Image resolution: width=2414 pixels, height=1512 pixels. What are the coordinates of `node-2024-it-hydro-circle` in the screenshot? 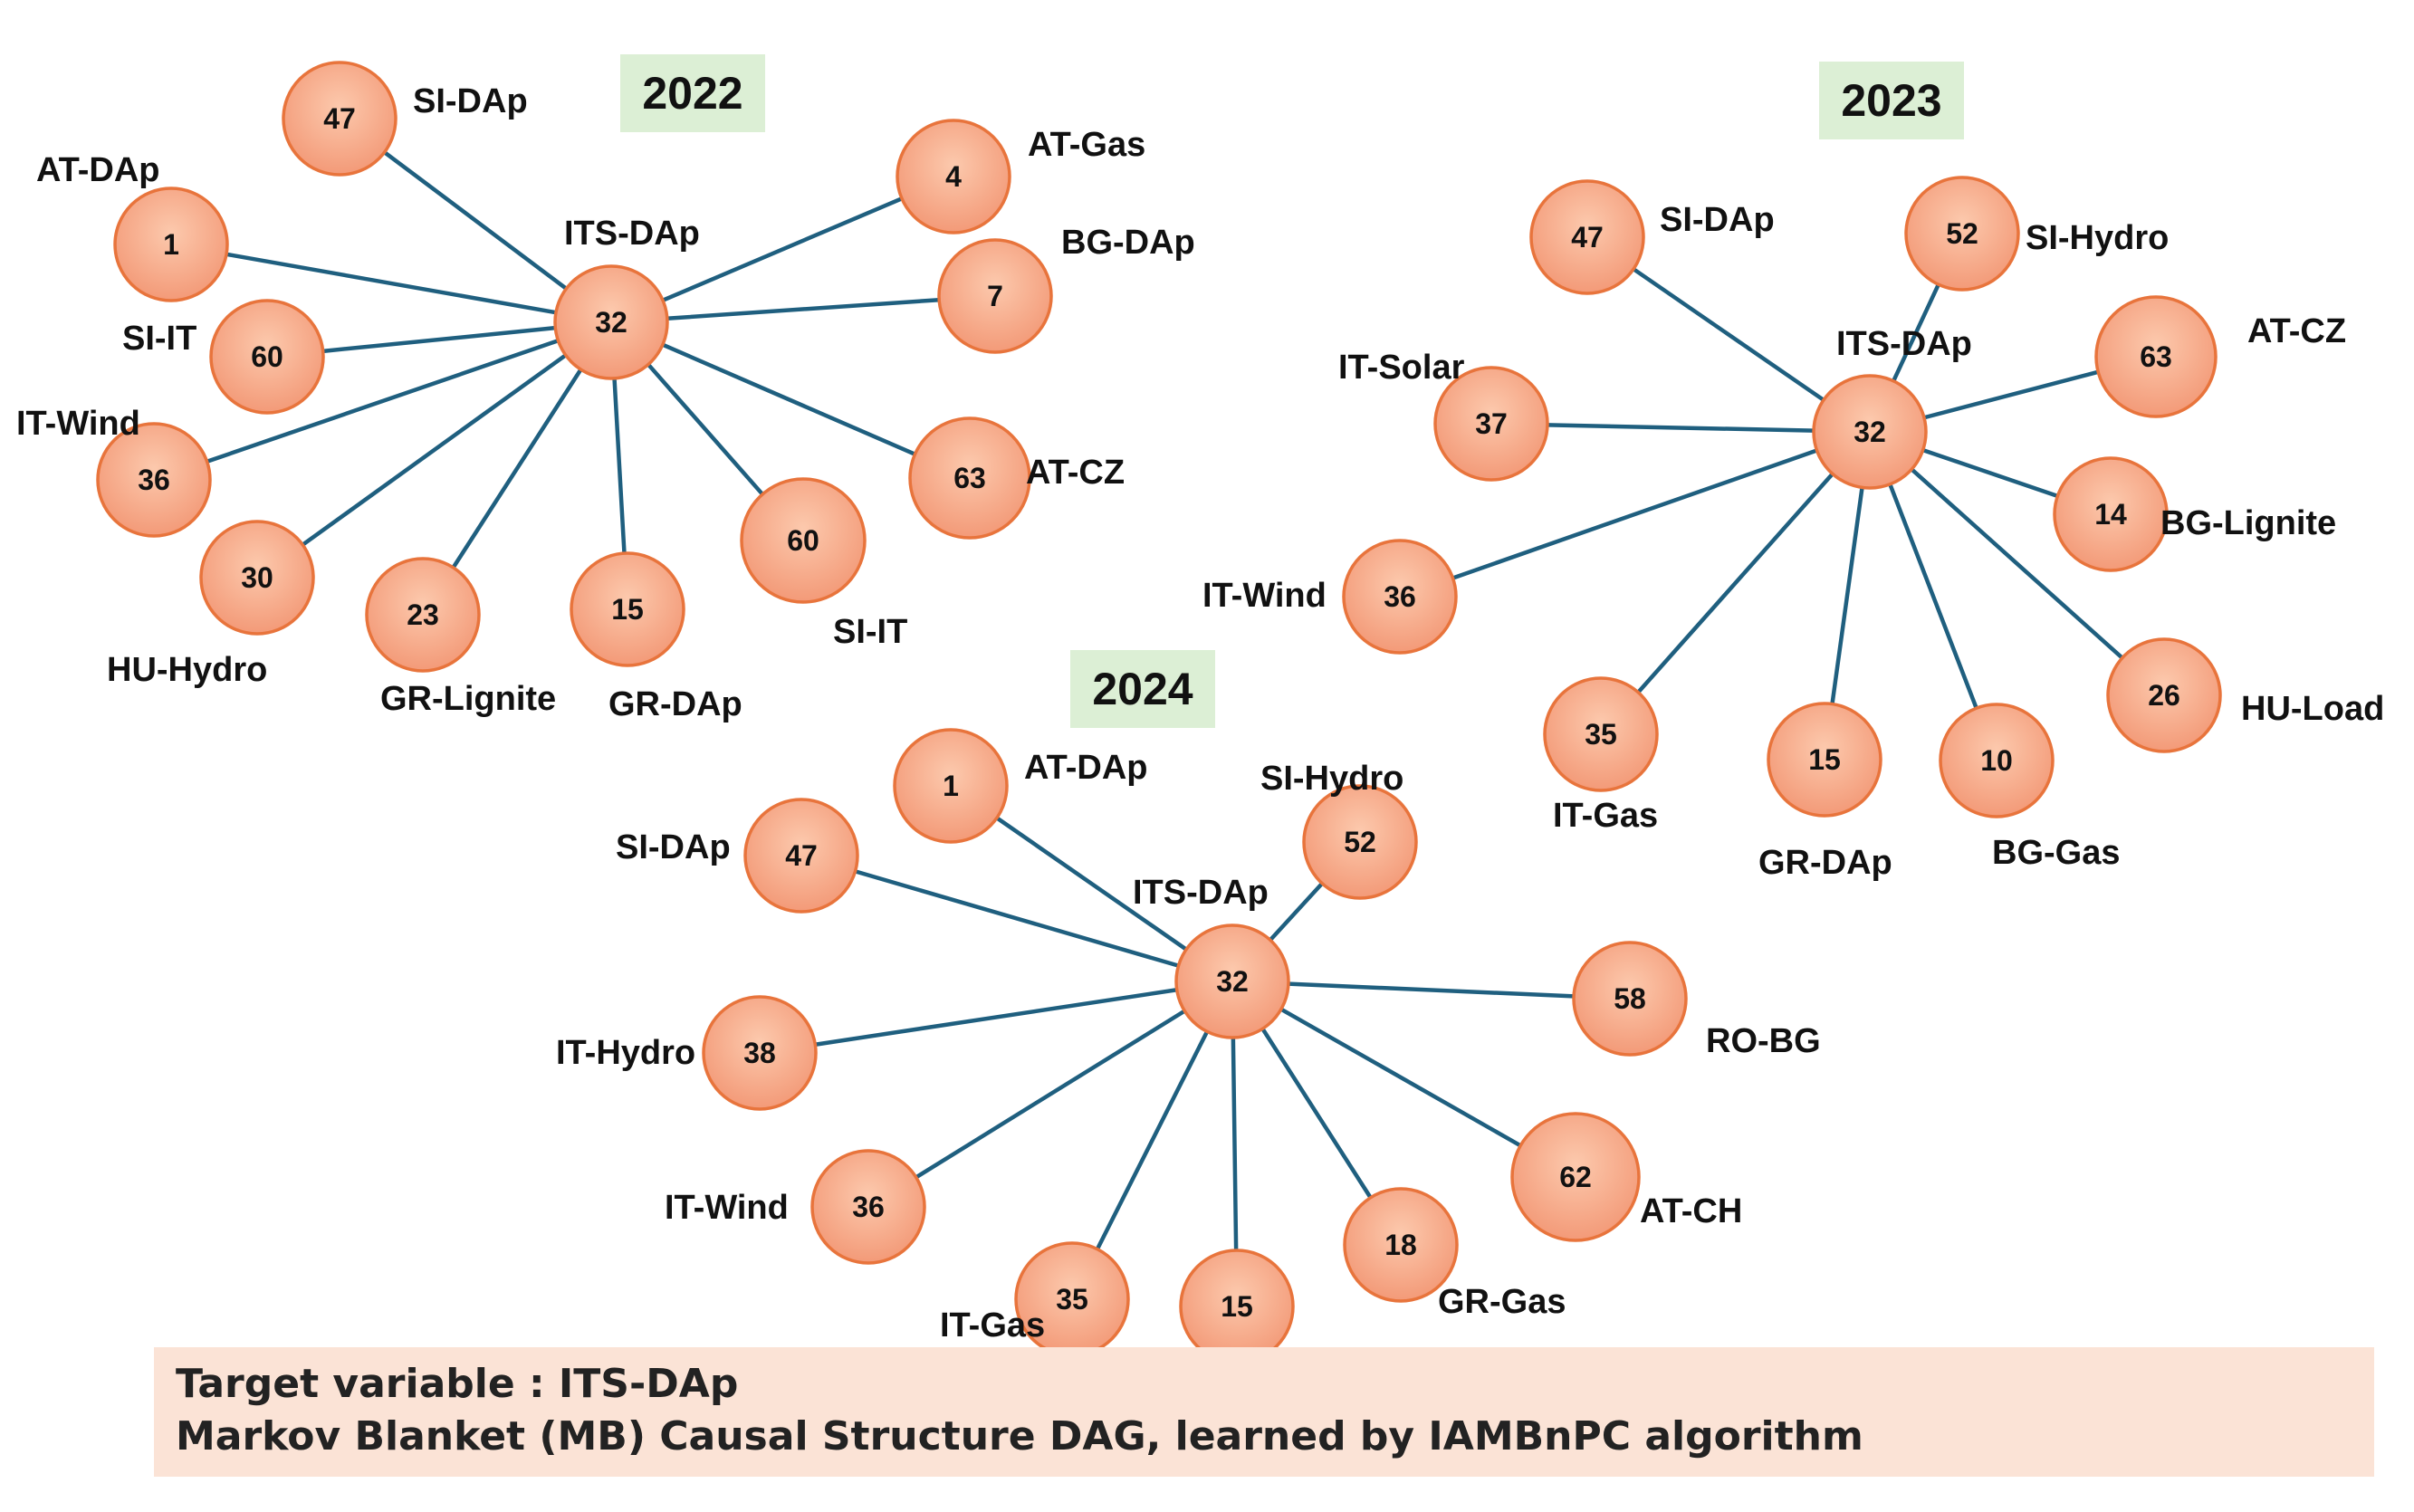 It's located at (760, 1053).